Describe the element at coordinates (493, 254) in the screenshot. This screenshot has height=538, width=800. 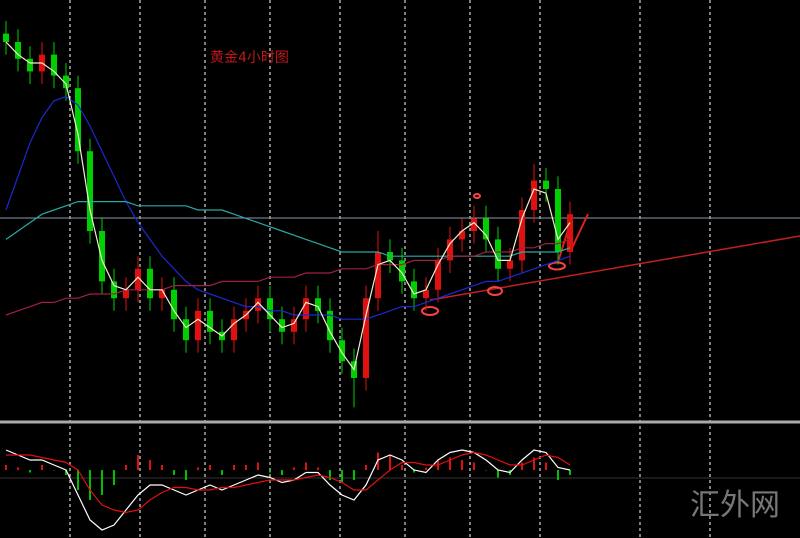
I see `markers` at that location.